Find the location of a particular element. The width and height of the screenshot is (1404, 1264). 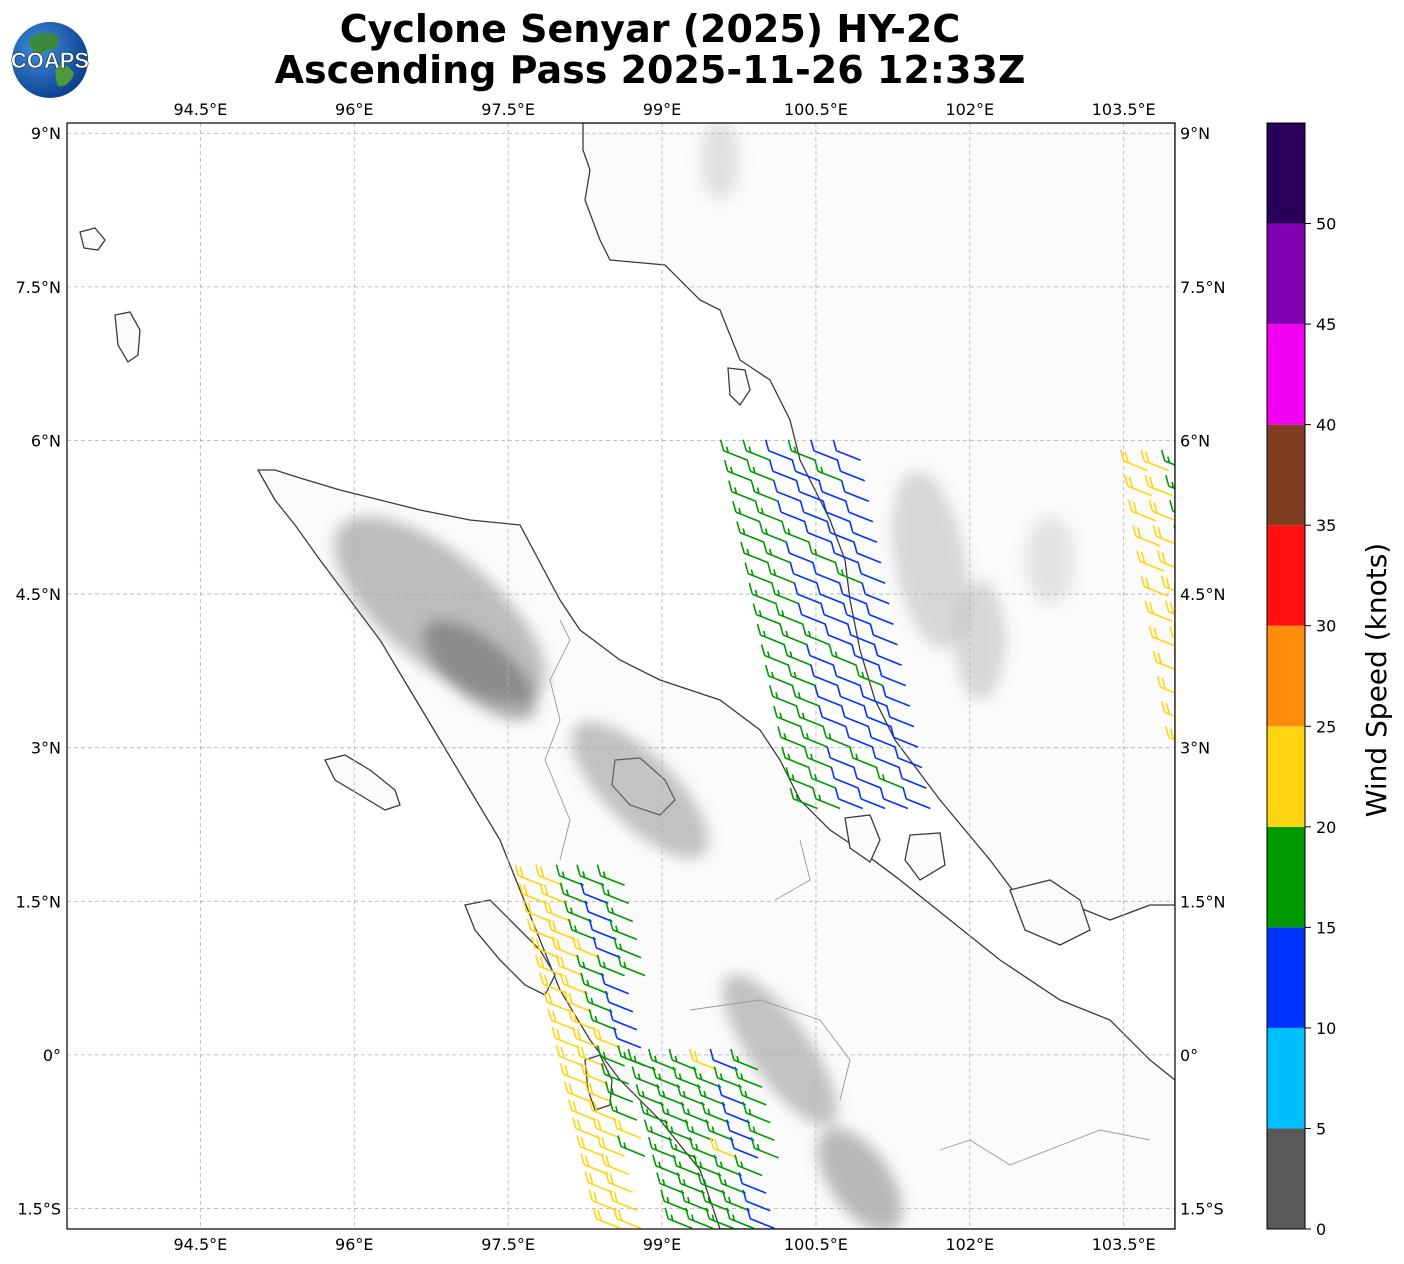

lon-tick-label-bottom-4: 100.5°E is located at coordinates (816, 1244).